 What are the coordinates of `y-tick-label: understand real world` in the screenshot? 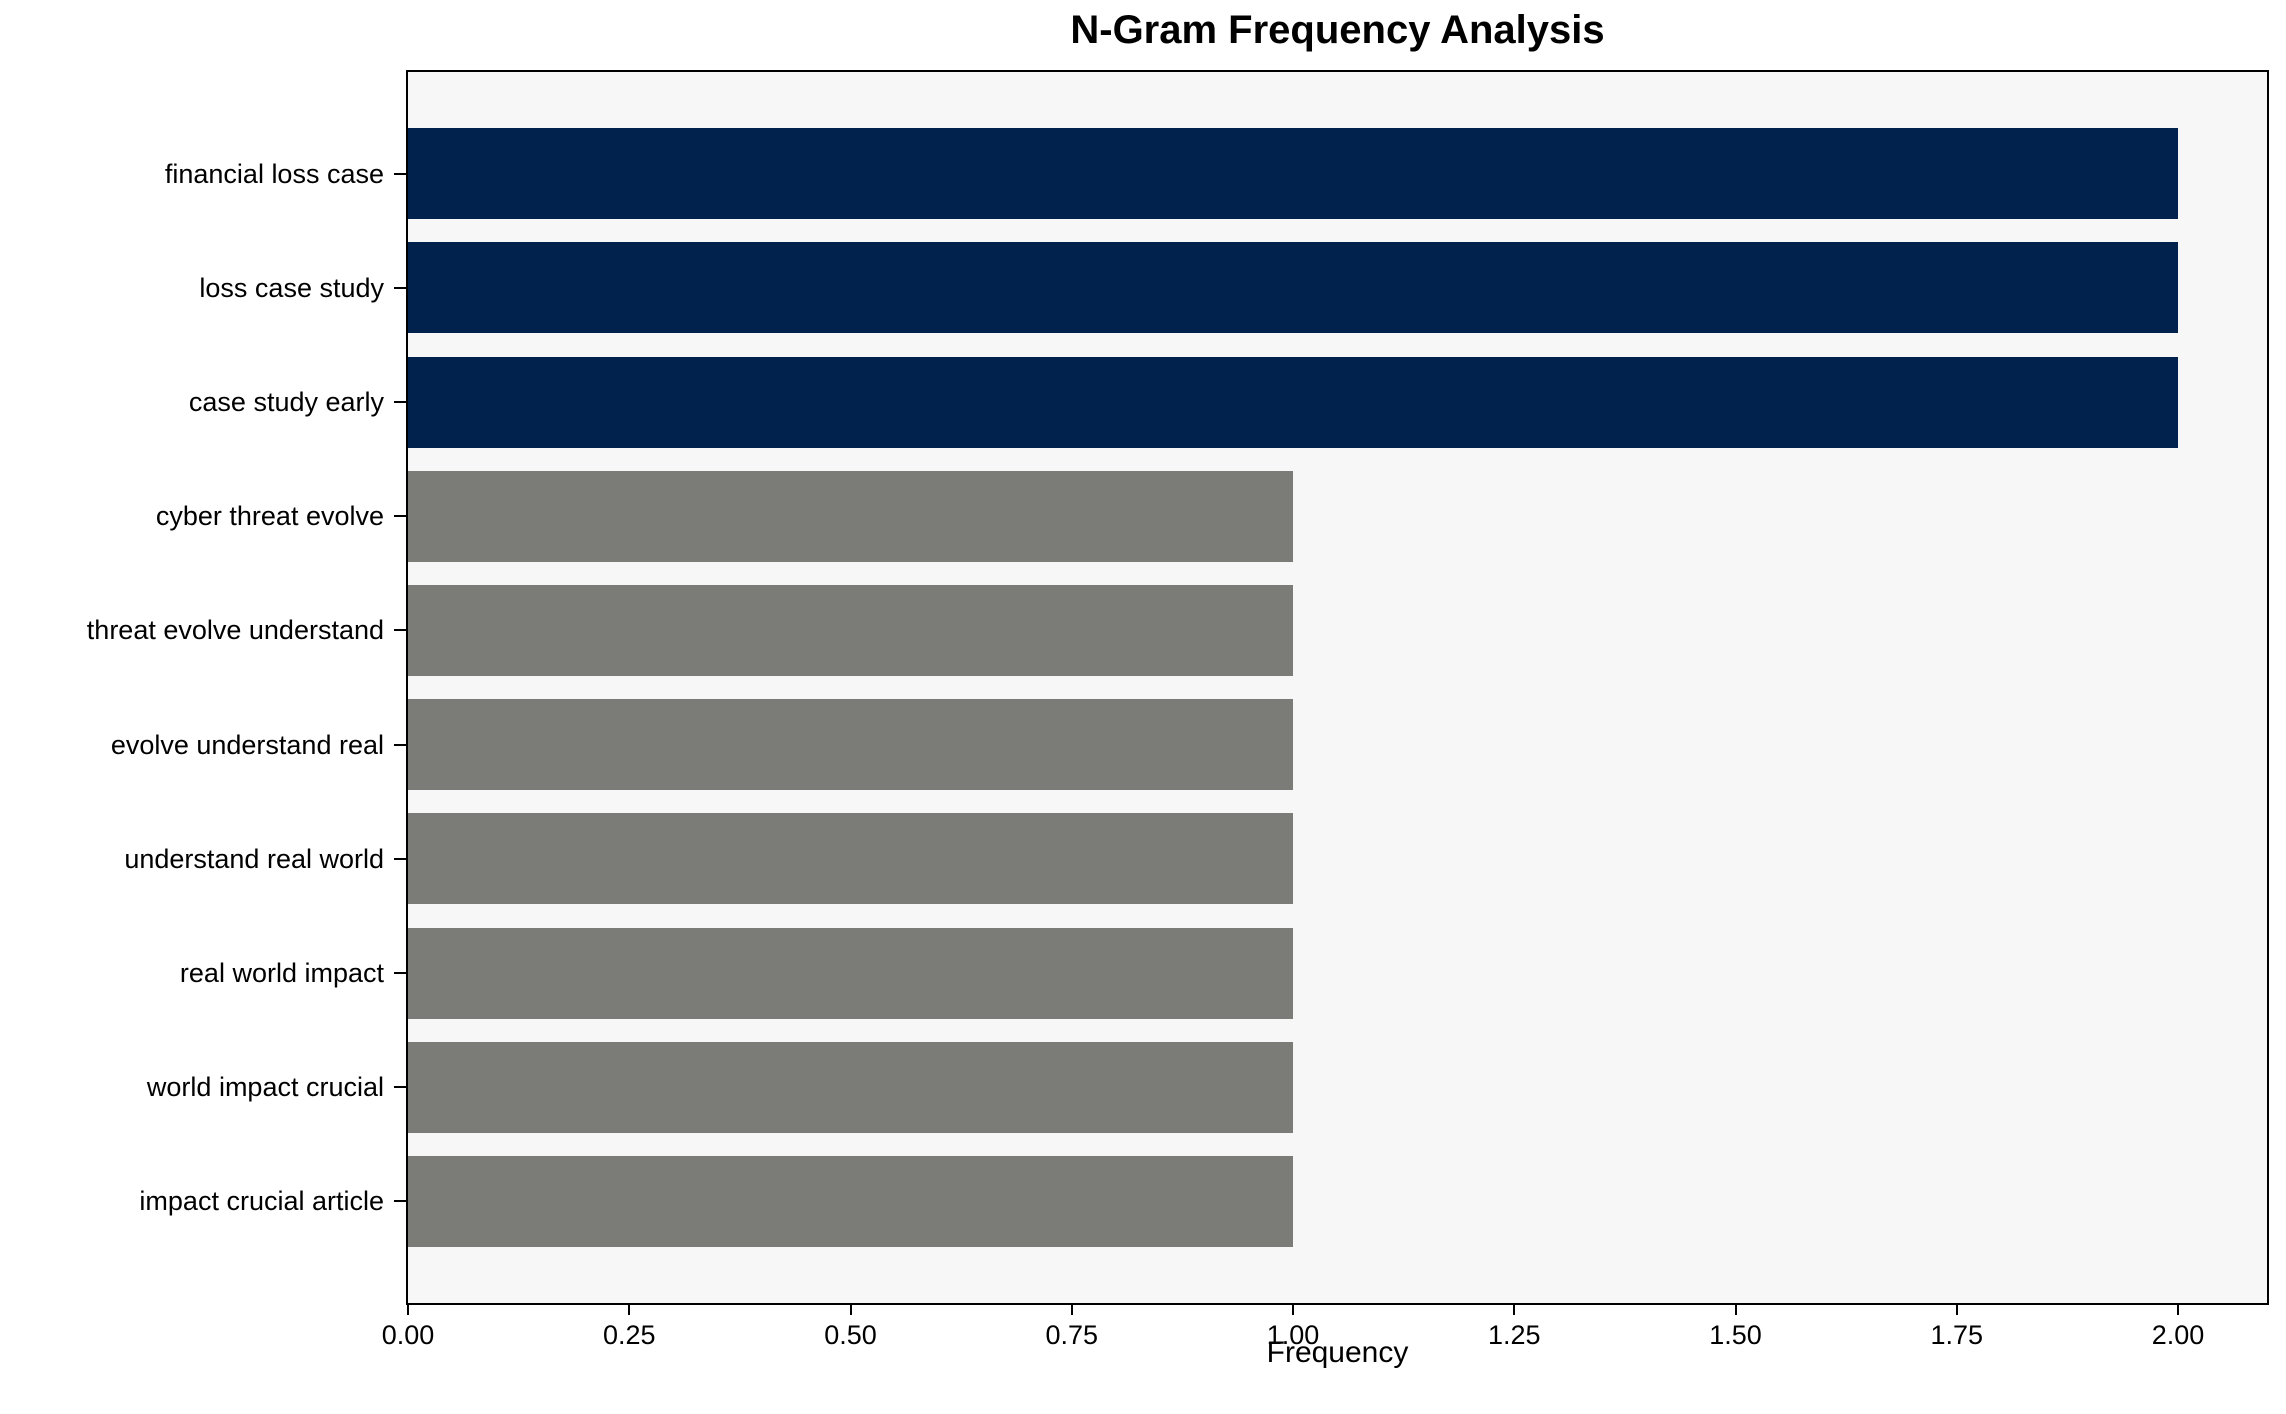 It's located at (254, 858).